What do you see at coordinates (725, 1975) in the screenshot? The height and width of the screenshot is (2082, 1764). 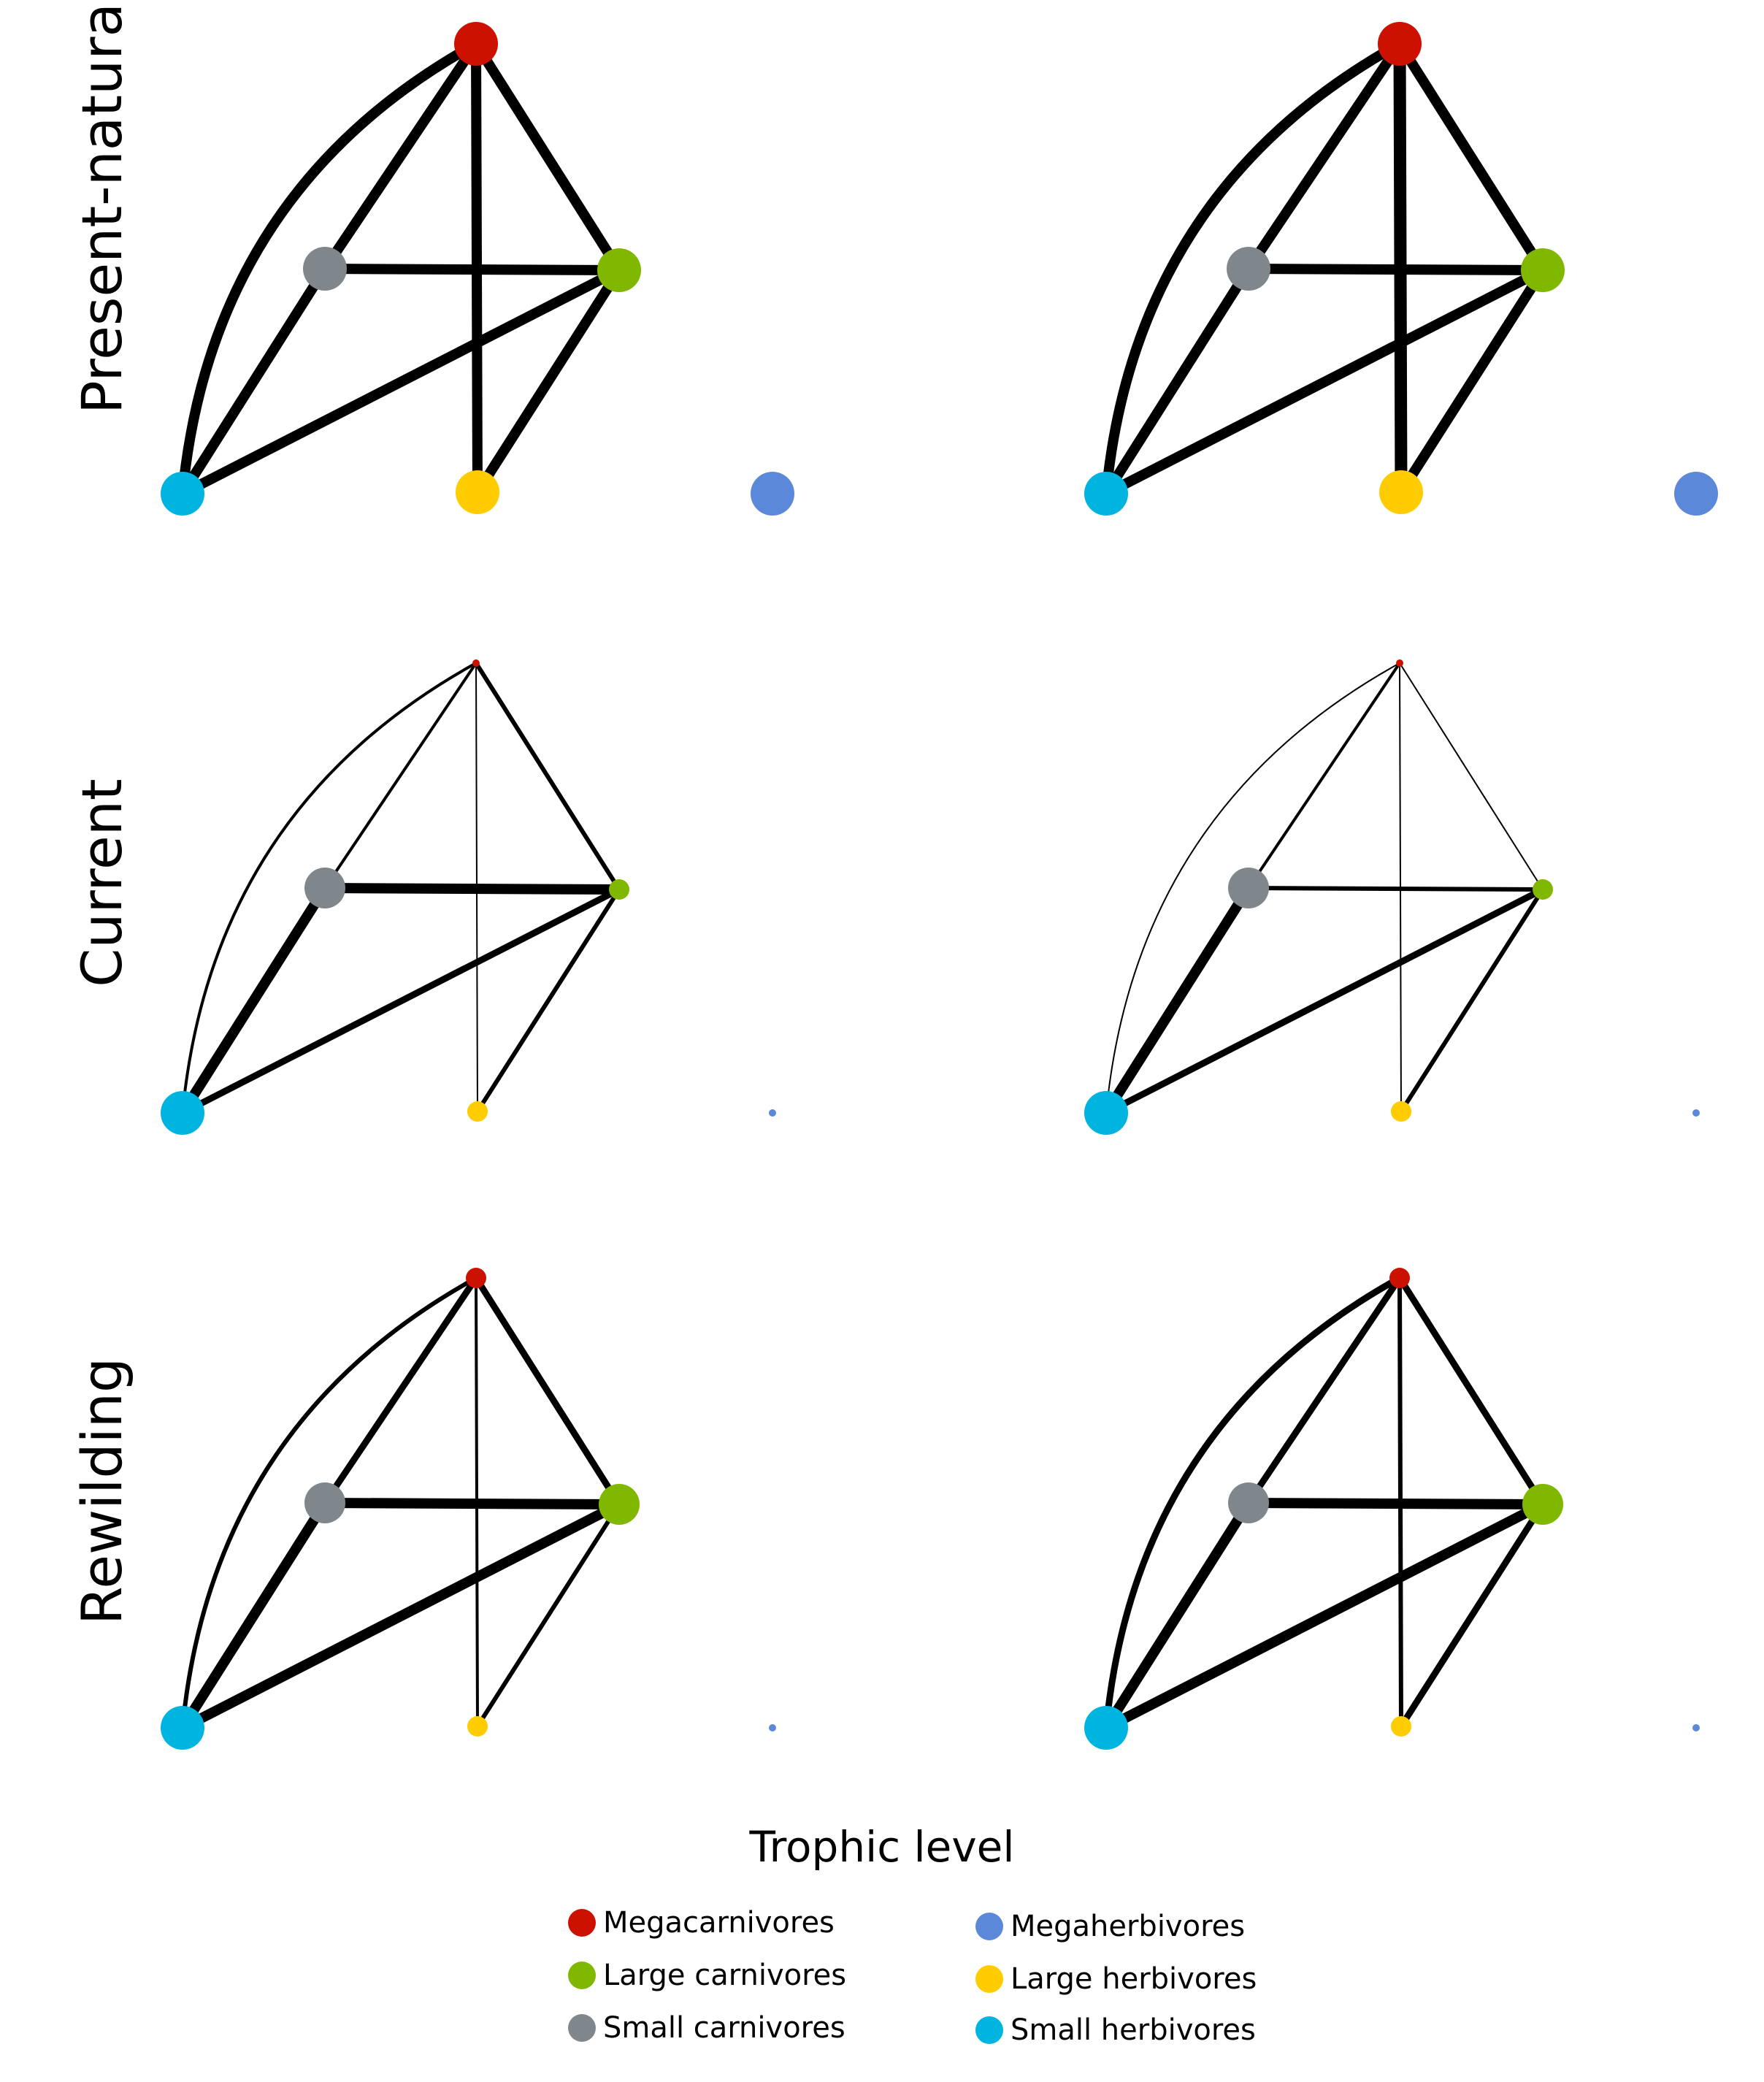 I see `legend-label: Large carnivores` at bounding box center [725, 1975].